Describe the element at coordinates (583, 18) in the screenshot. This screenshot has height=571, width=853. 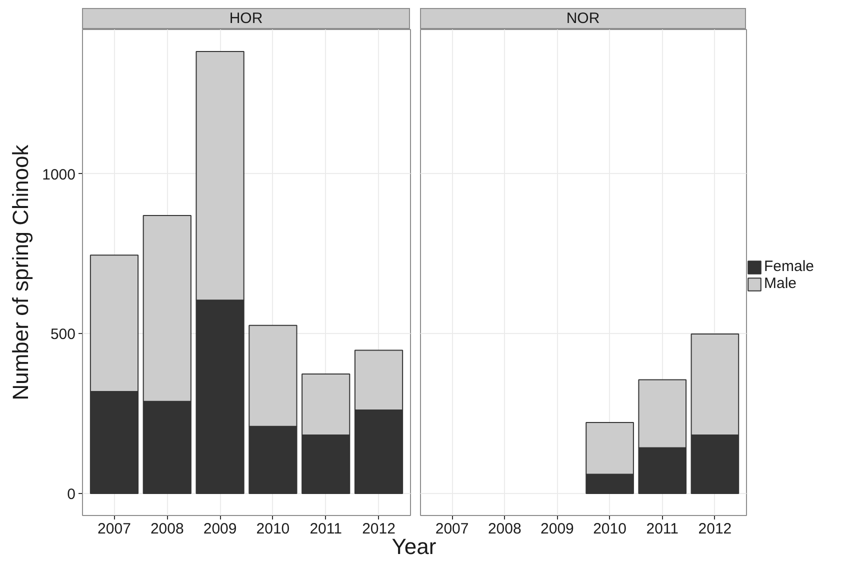
I see `chart-title: NOR` at that location.